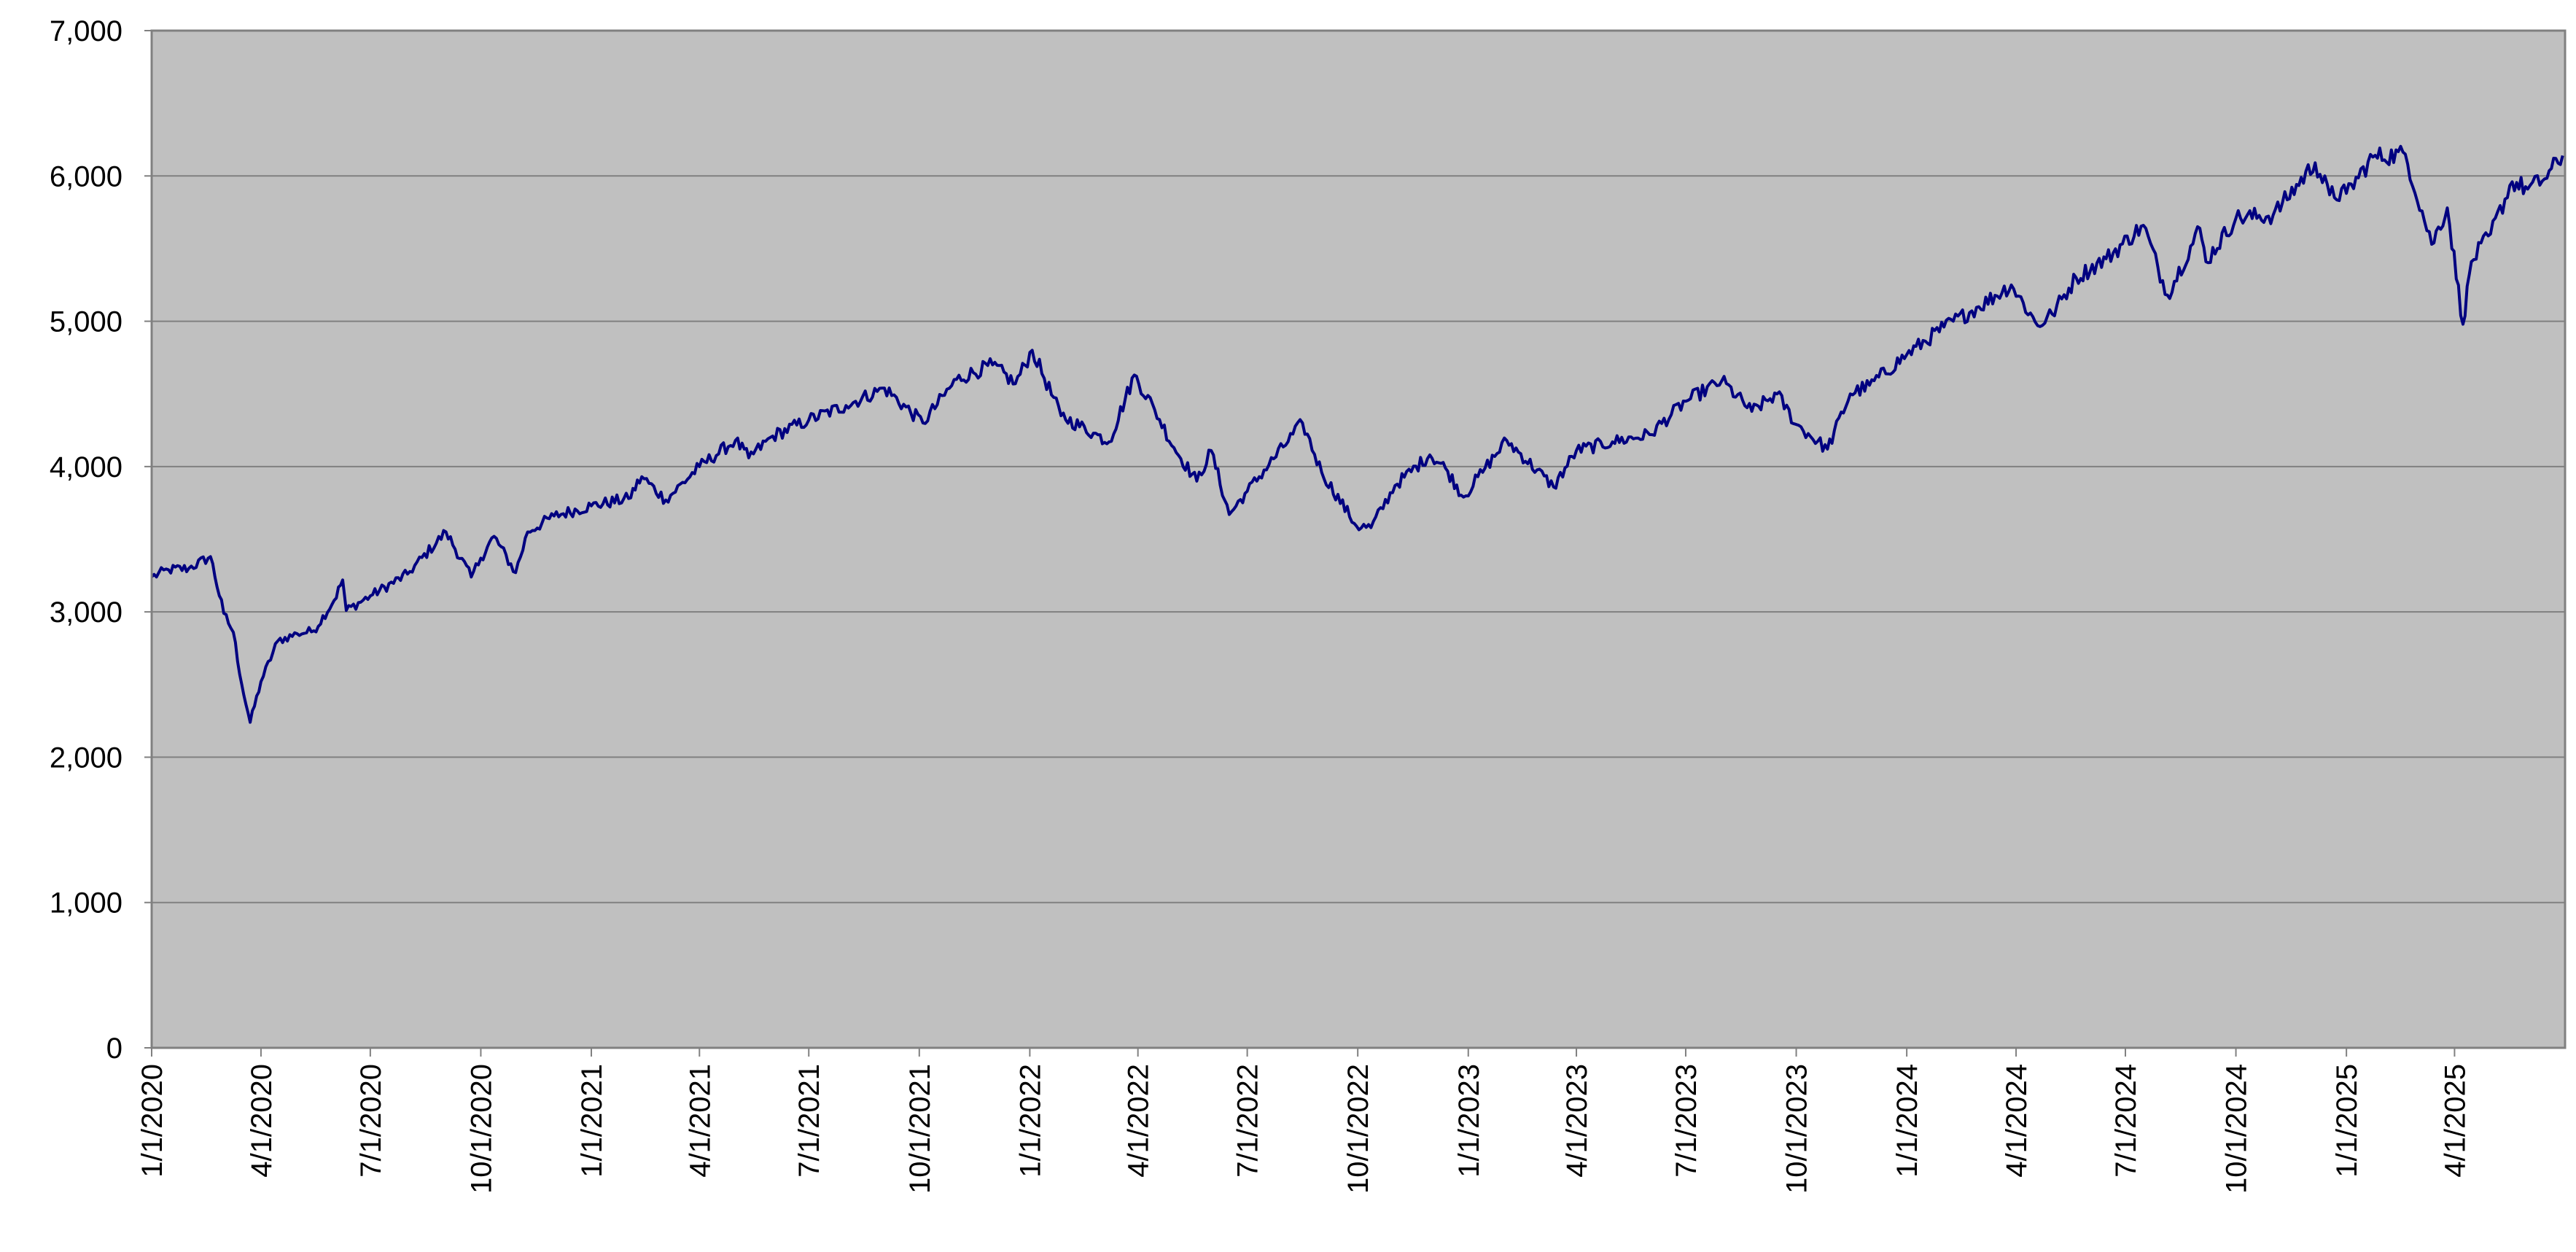 The height and width of the screenshot is (1252, 2576). I want to click on x-tick-label: 7/1/2024, so click(2126, 1121).